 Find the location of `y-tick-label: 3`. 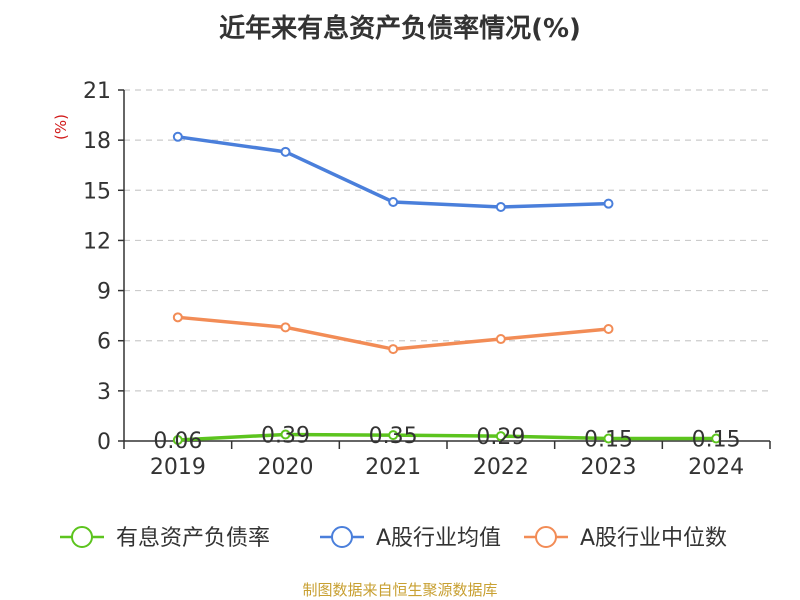

y-tick-label: 3 is located at coordinates (104, 392).